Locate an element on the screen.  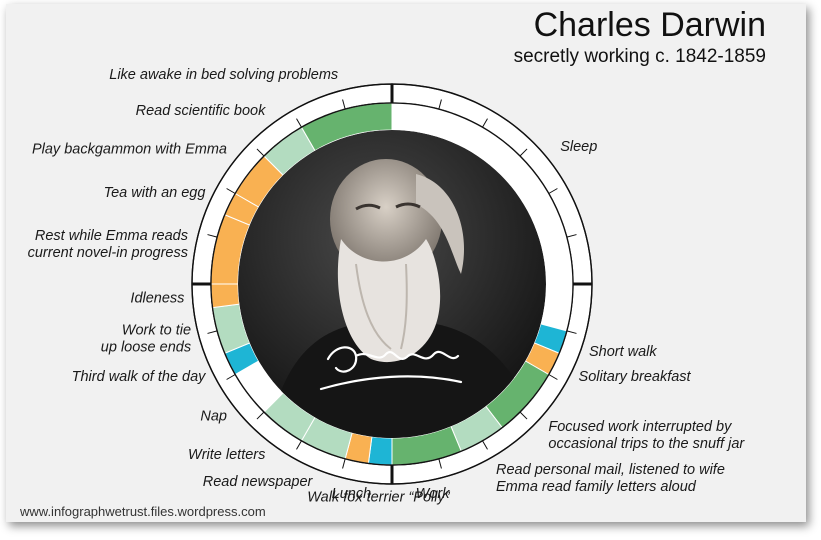
chart-subtitle: secretly working c. 1842-1859 is located at coordinates (639, 56).